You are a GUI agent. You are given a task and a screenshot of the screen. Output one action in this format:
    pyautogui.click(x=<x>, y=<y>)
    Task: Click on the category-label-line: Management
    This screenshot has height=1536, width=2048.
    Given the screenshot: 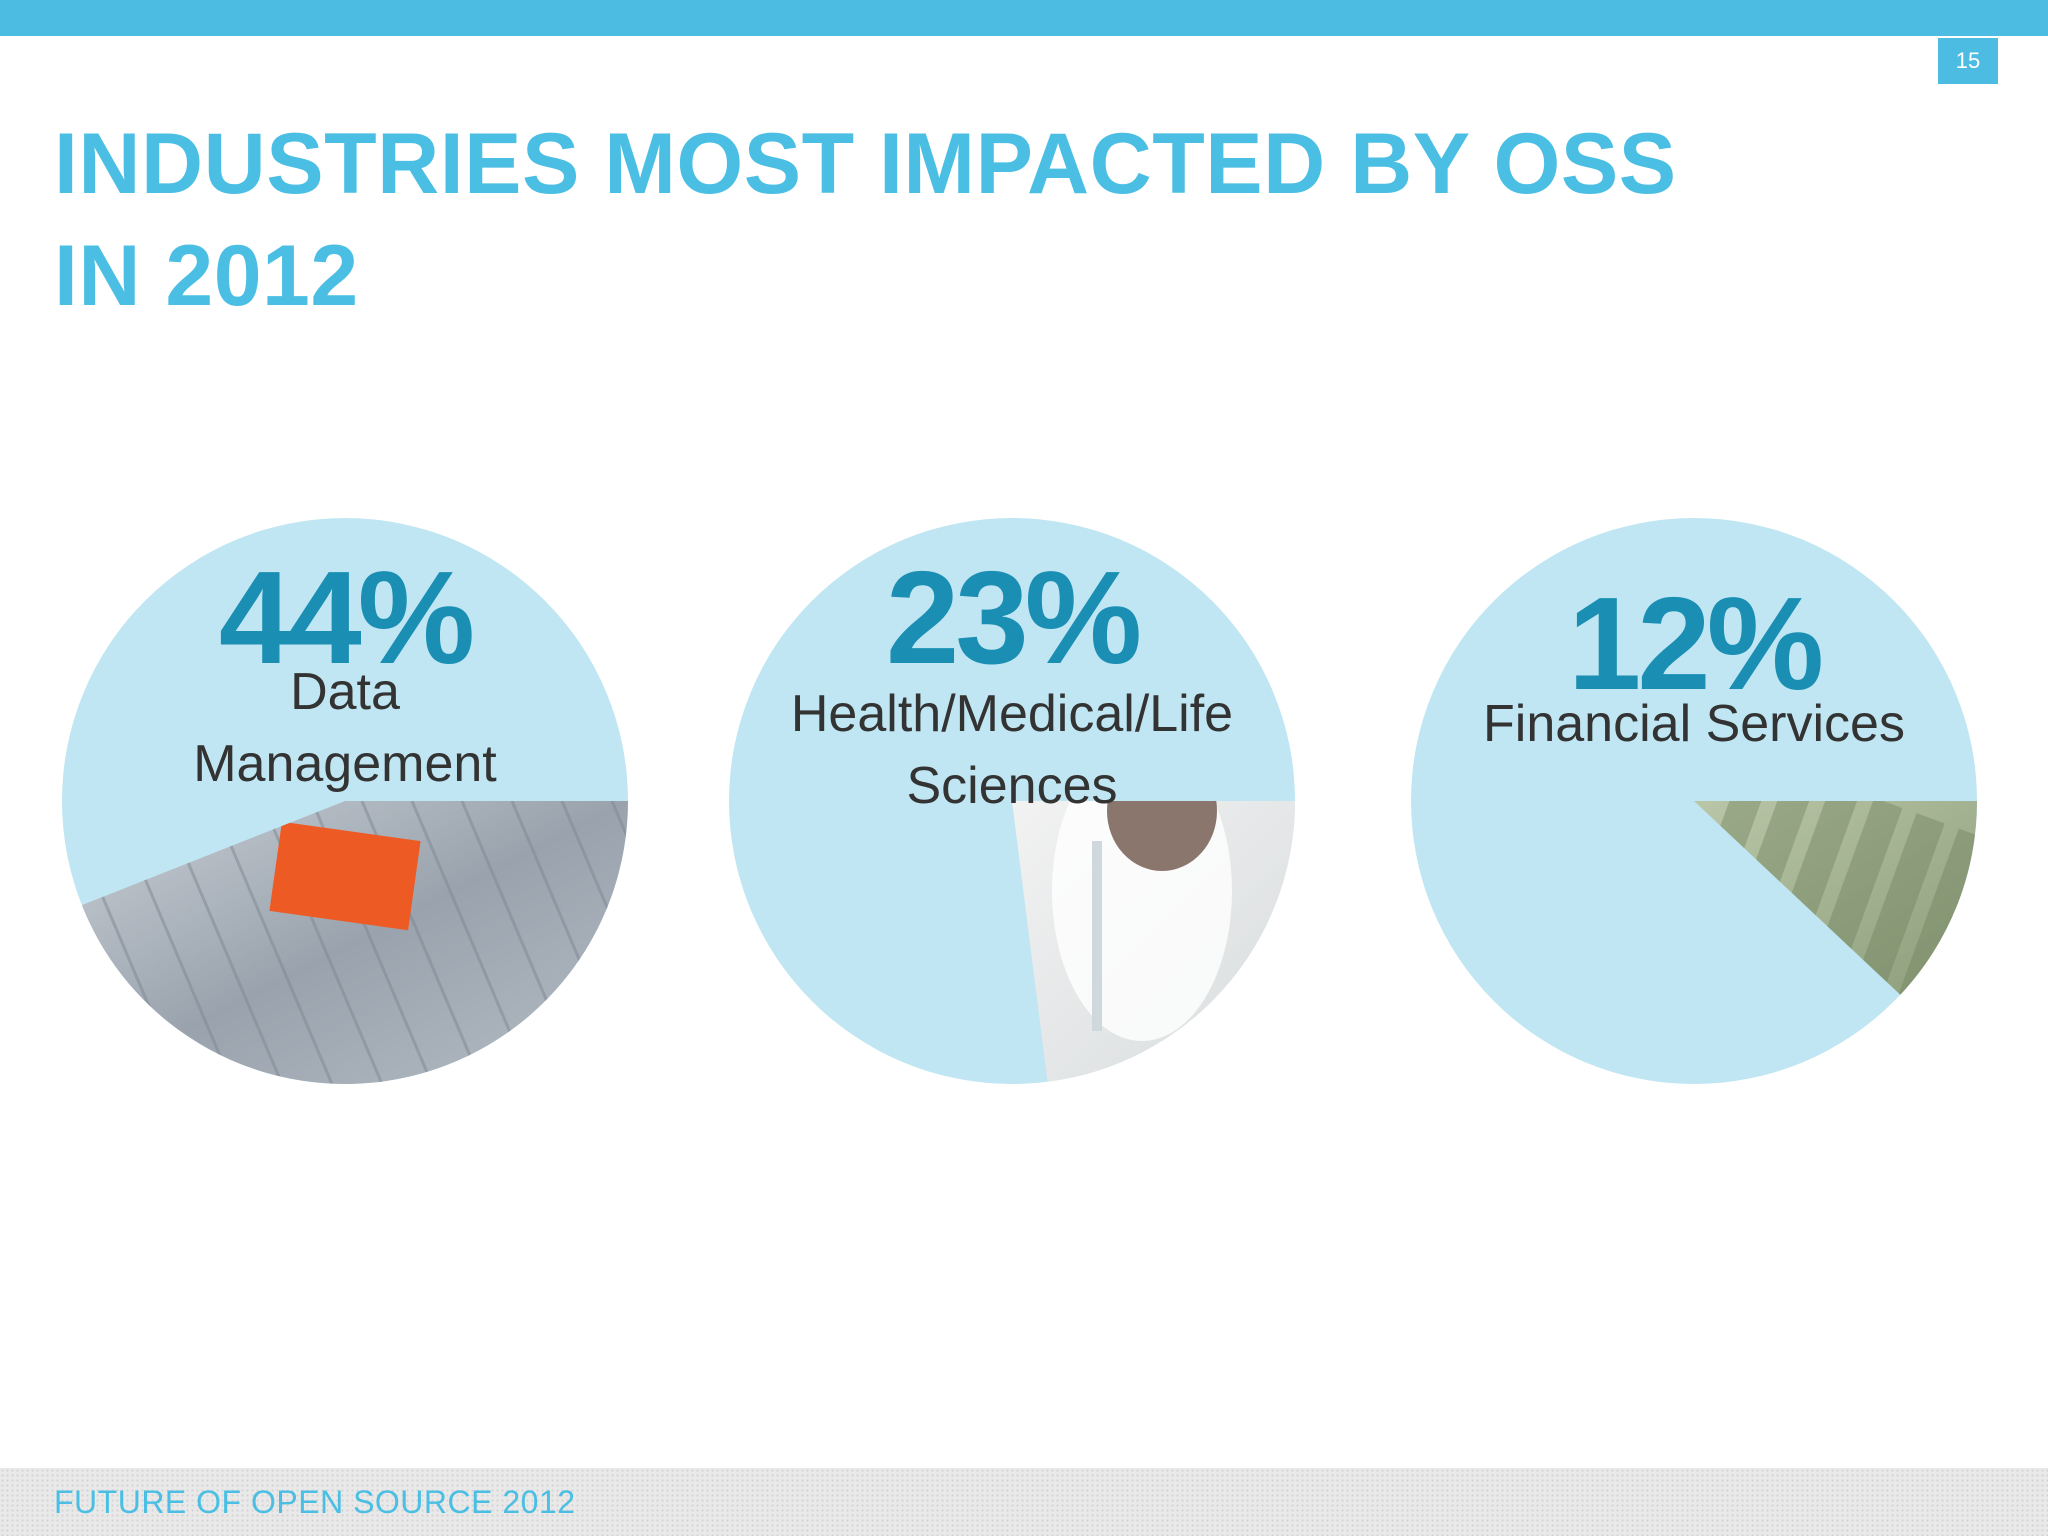 What is the action you would take?
    pyautogui.click(x=345, y=764)
    